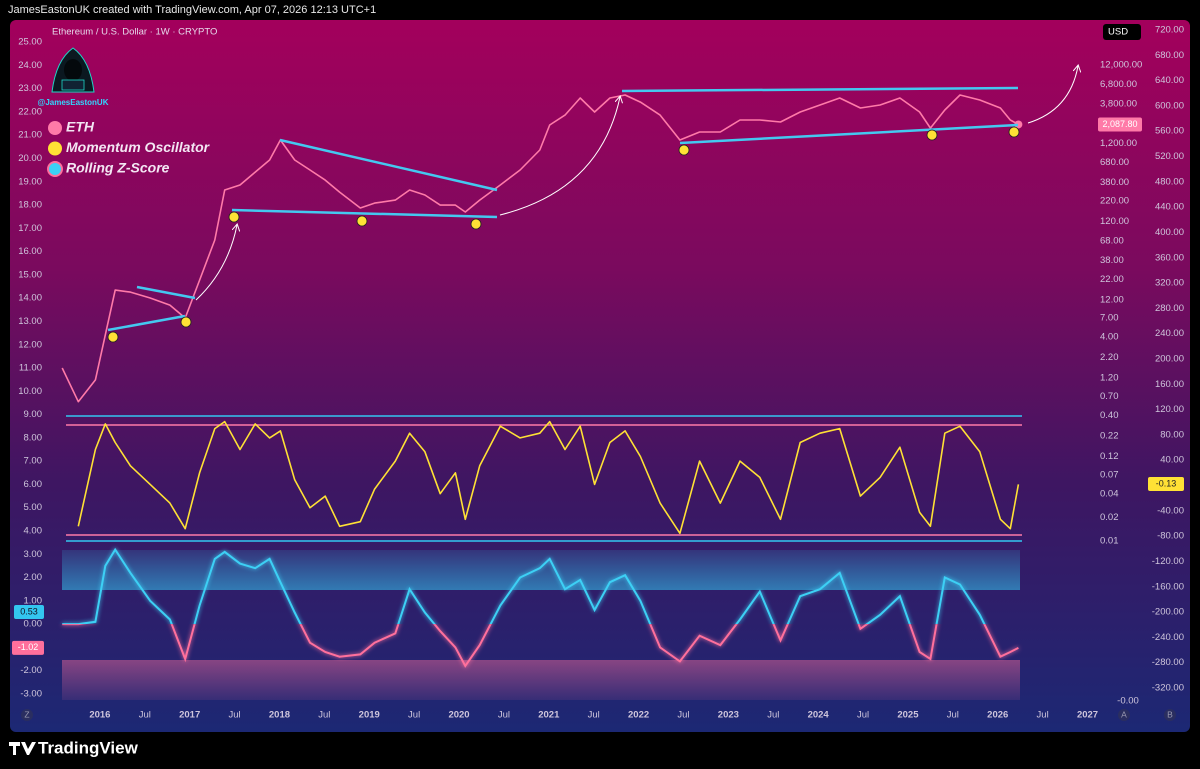 The height and width of the screenshot is (769, 1200). I want to click on y-tick-label: 240.00, so click(1169, 333).